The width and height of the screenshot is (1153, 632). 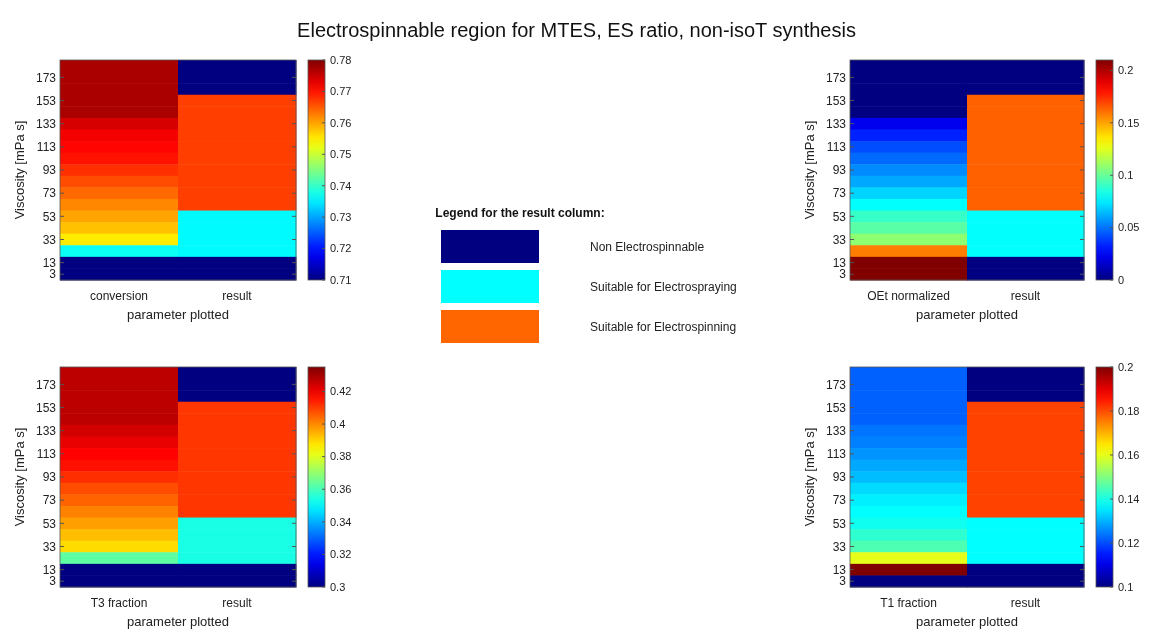 I want to click on color-bar-label: 0, so click(x=1121, y=279).